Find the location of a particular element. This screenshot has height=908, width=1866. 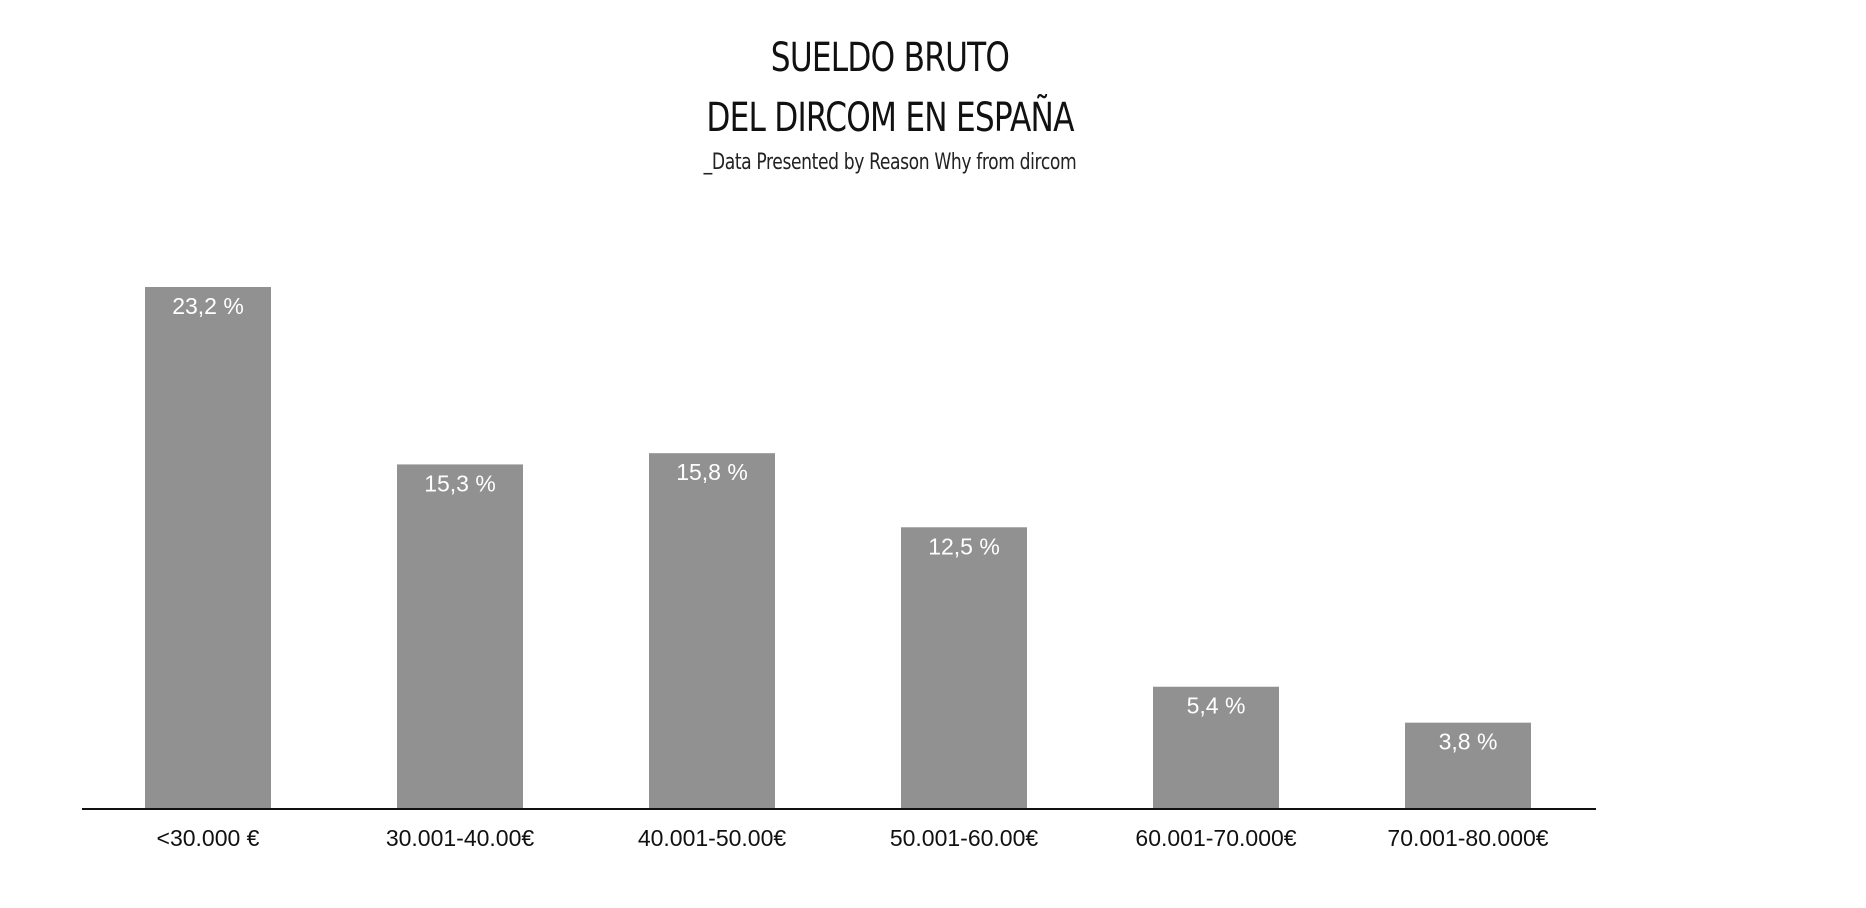

bar-value-label: 3,8 % is located at coordinates (1468, 742).